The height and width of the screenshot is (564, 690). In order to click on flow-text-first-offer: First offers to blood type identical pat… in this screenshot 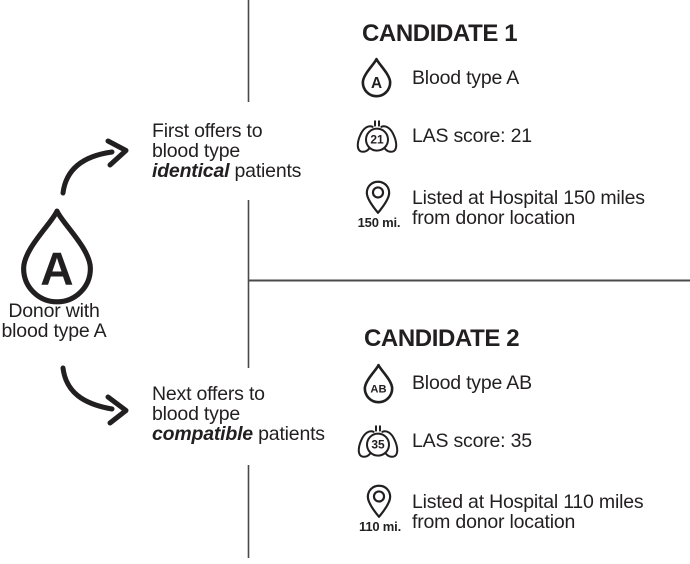, I will do `click(226, 151)`.